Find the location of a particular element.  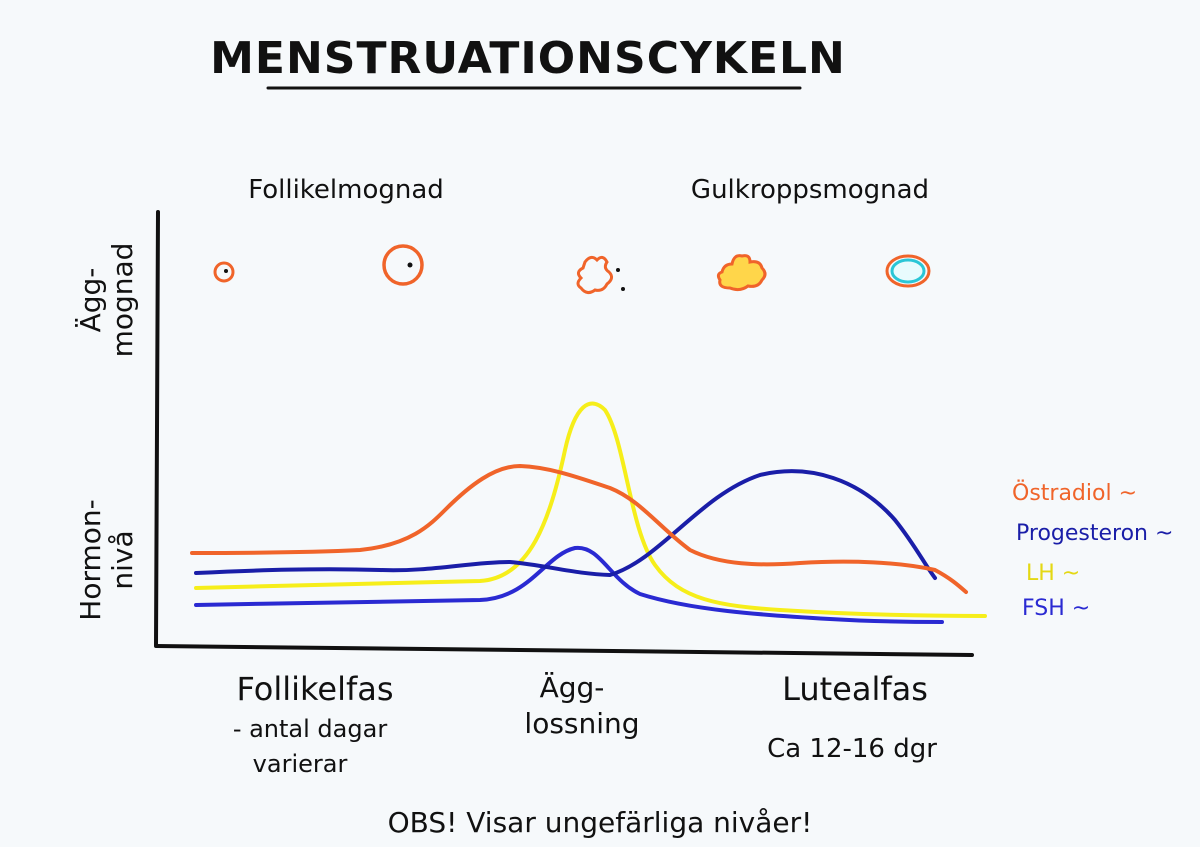

legend-lh: LH ~ is located at coordinates (1053, 573).